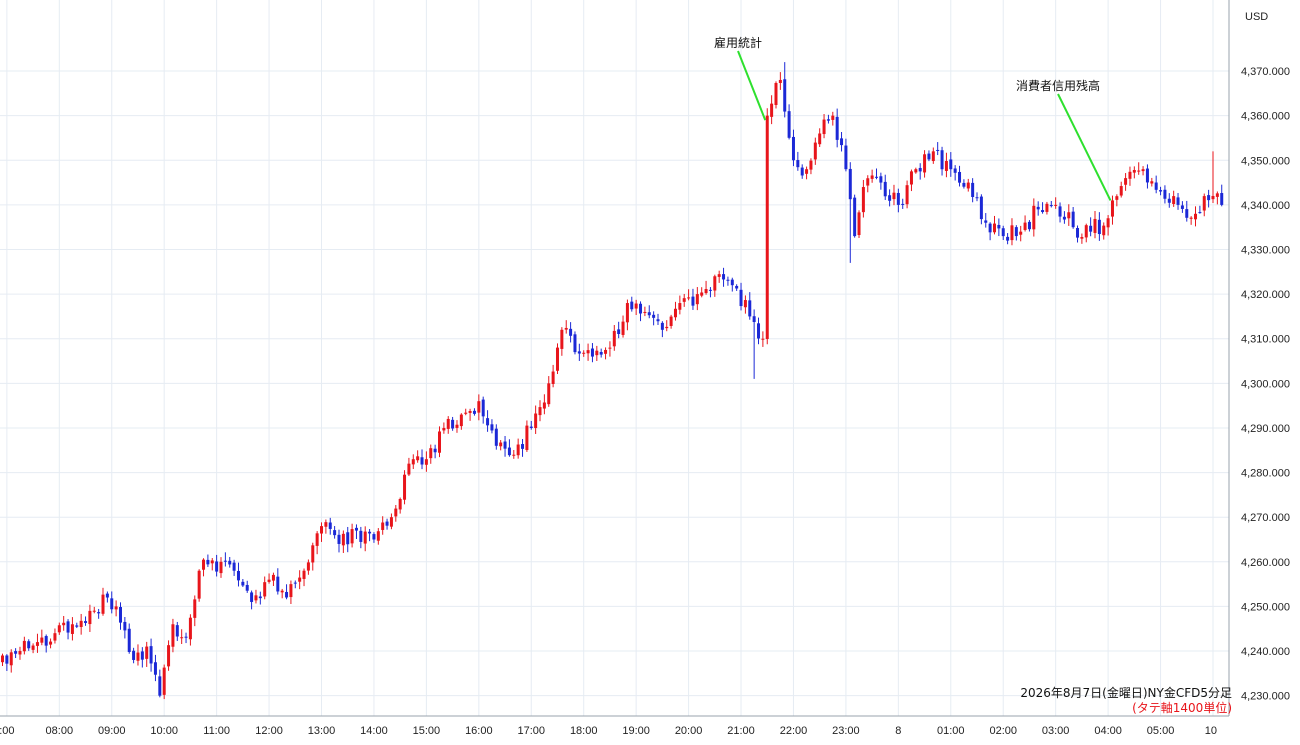  Describe the element at coordinates (269, 731) in the screenshot. I see `x-tick-label: 12:00` at that location.